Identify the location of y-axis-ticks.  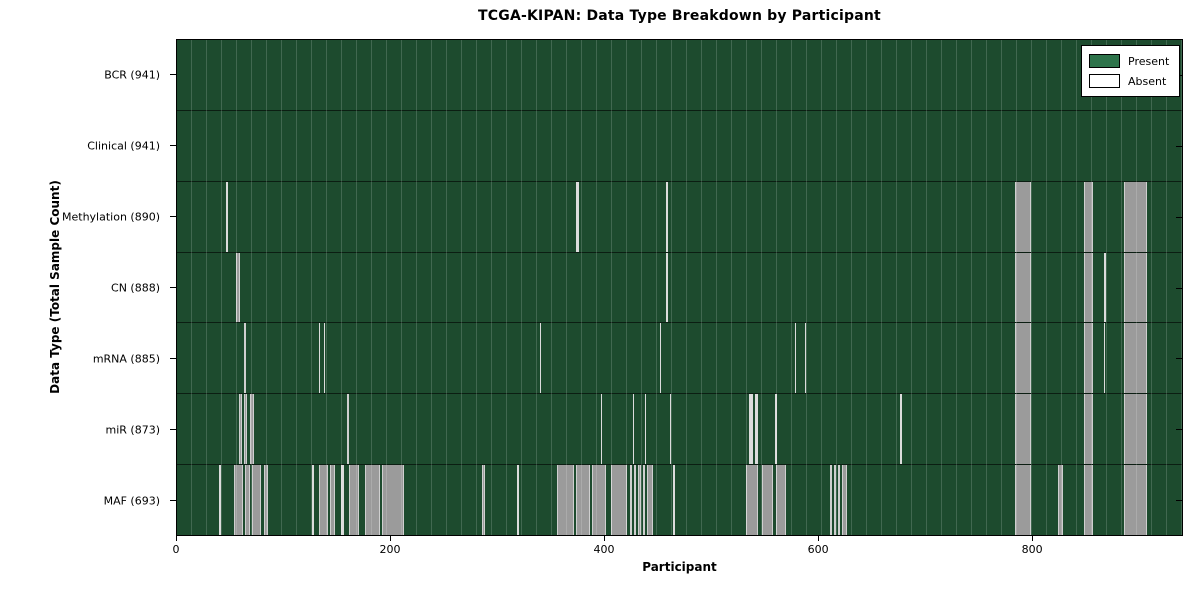
(173, 287).